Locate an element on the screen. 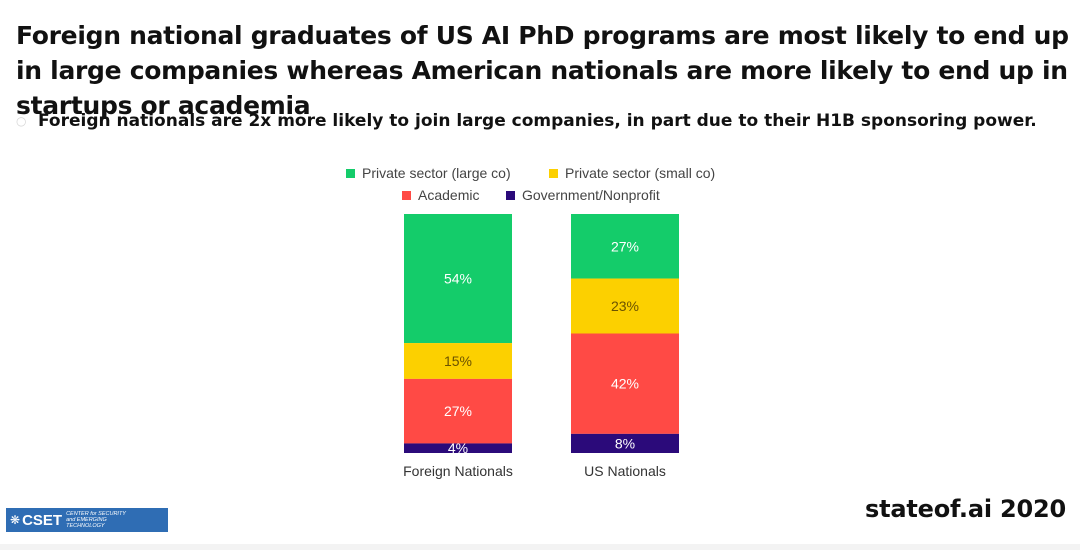 The image size is (1080, 550). legend-label-academic: Academic is located at coordinates (448, 195).